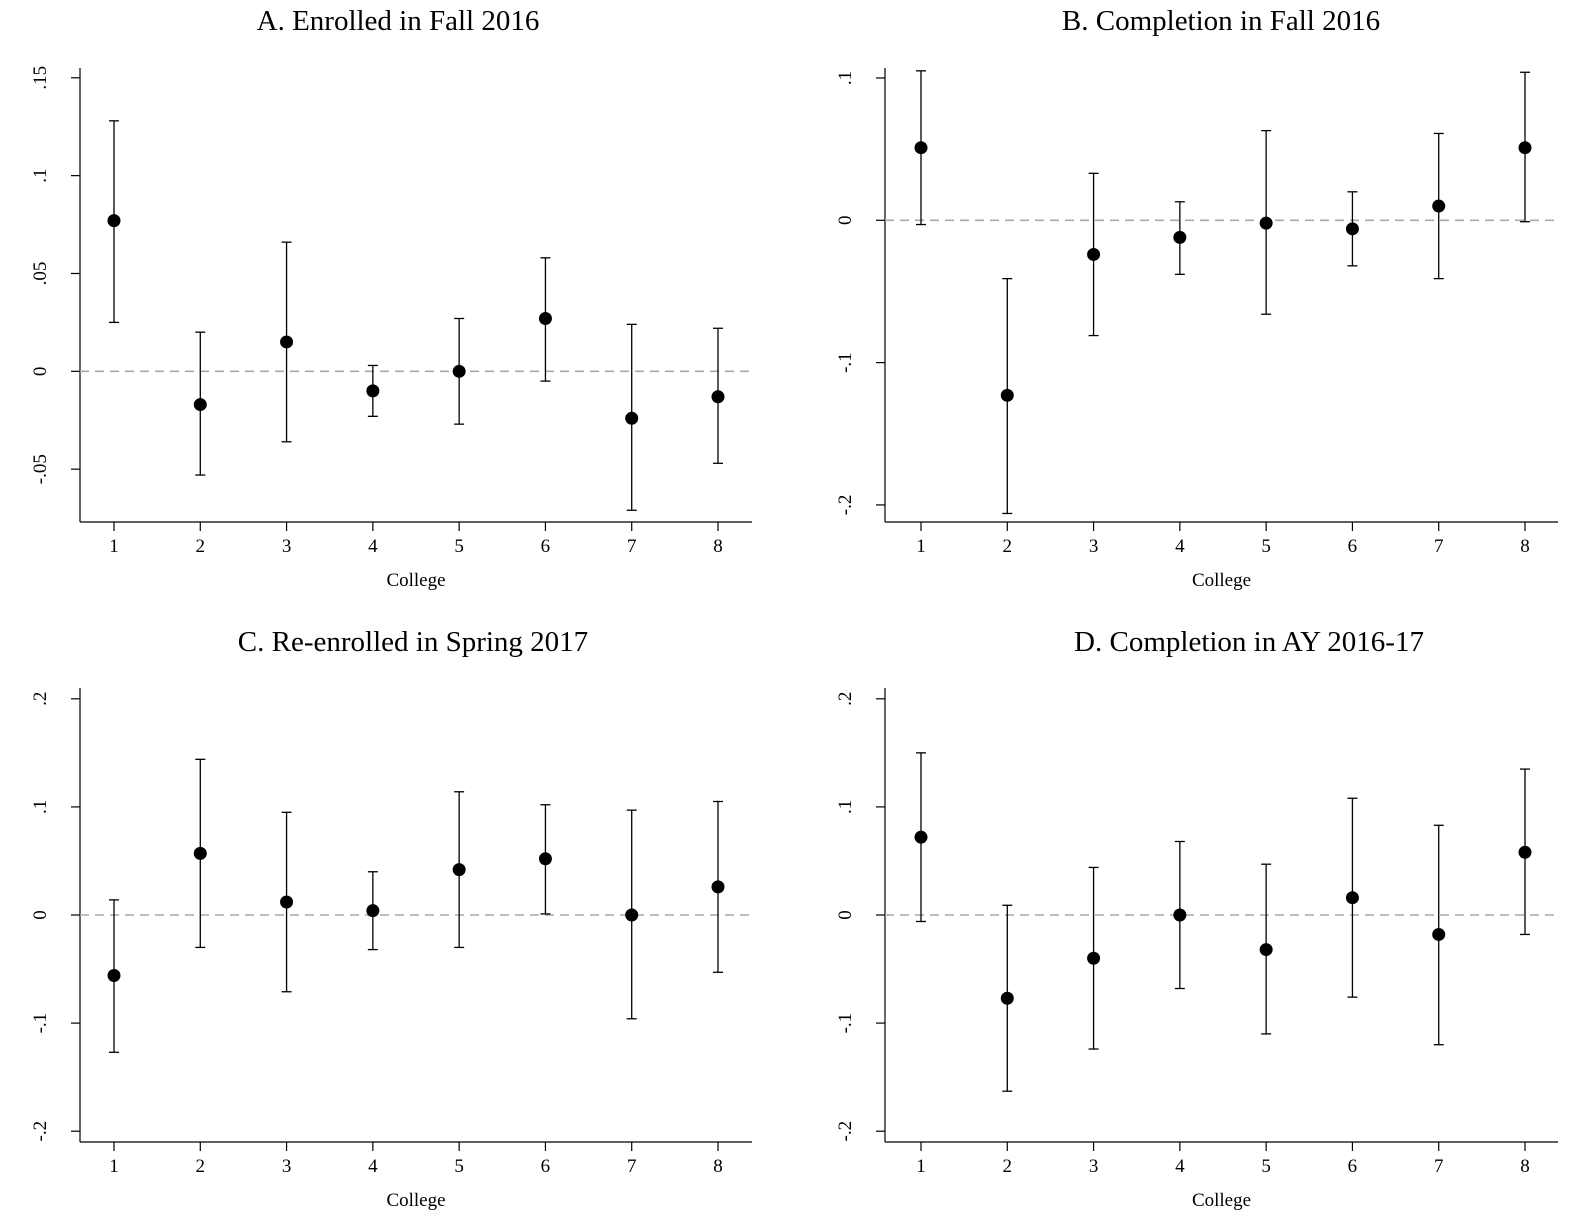 Image resolution: width=1585 pixels, height=1228 pixels. I want to click on panel-b-title: B. Completion in Fall 2016, so click(1221, 21).